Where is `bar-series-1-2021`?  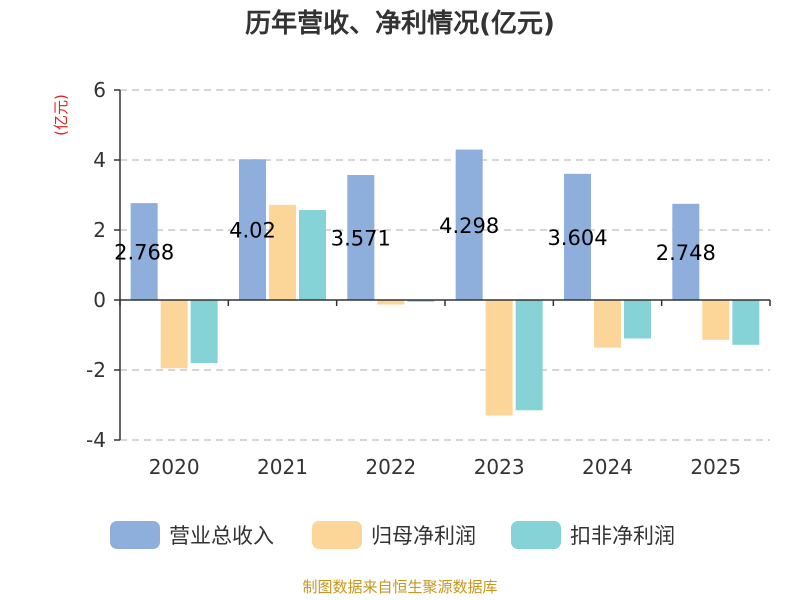 bar-series-1-2021 is located at coordinates (252, 229).